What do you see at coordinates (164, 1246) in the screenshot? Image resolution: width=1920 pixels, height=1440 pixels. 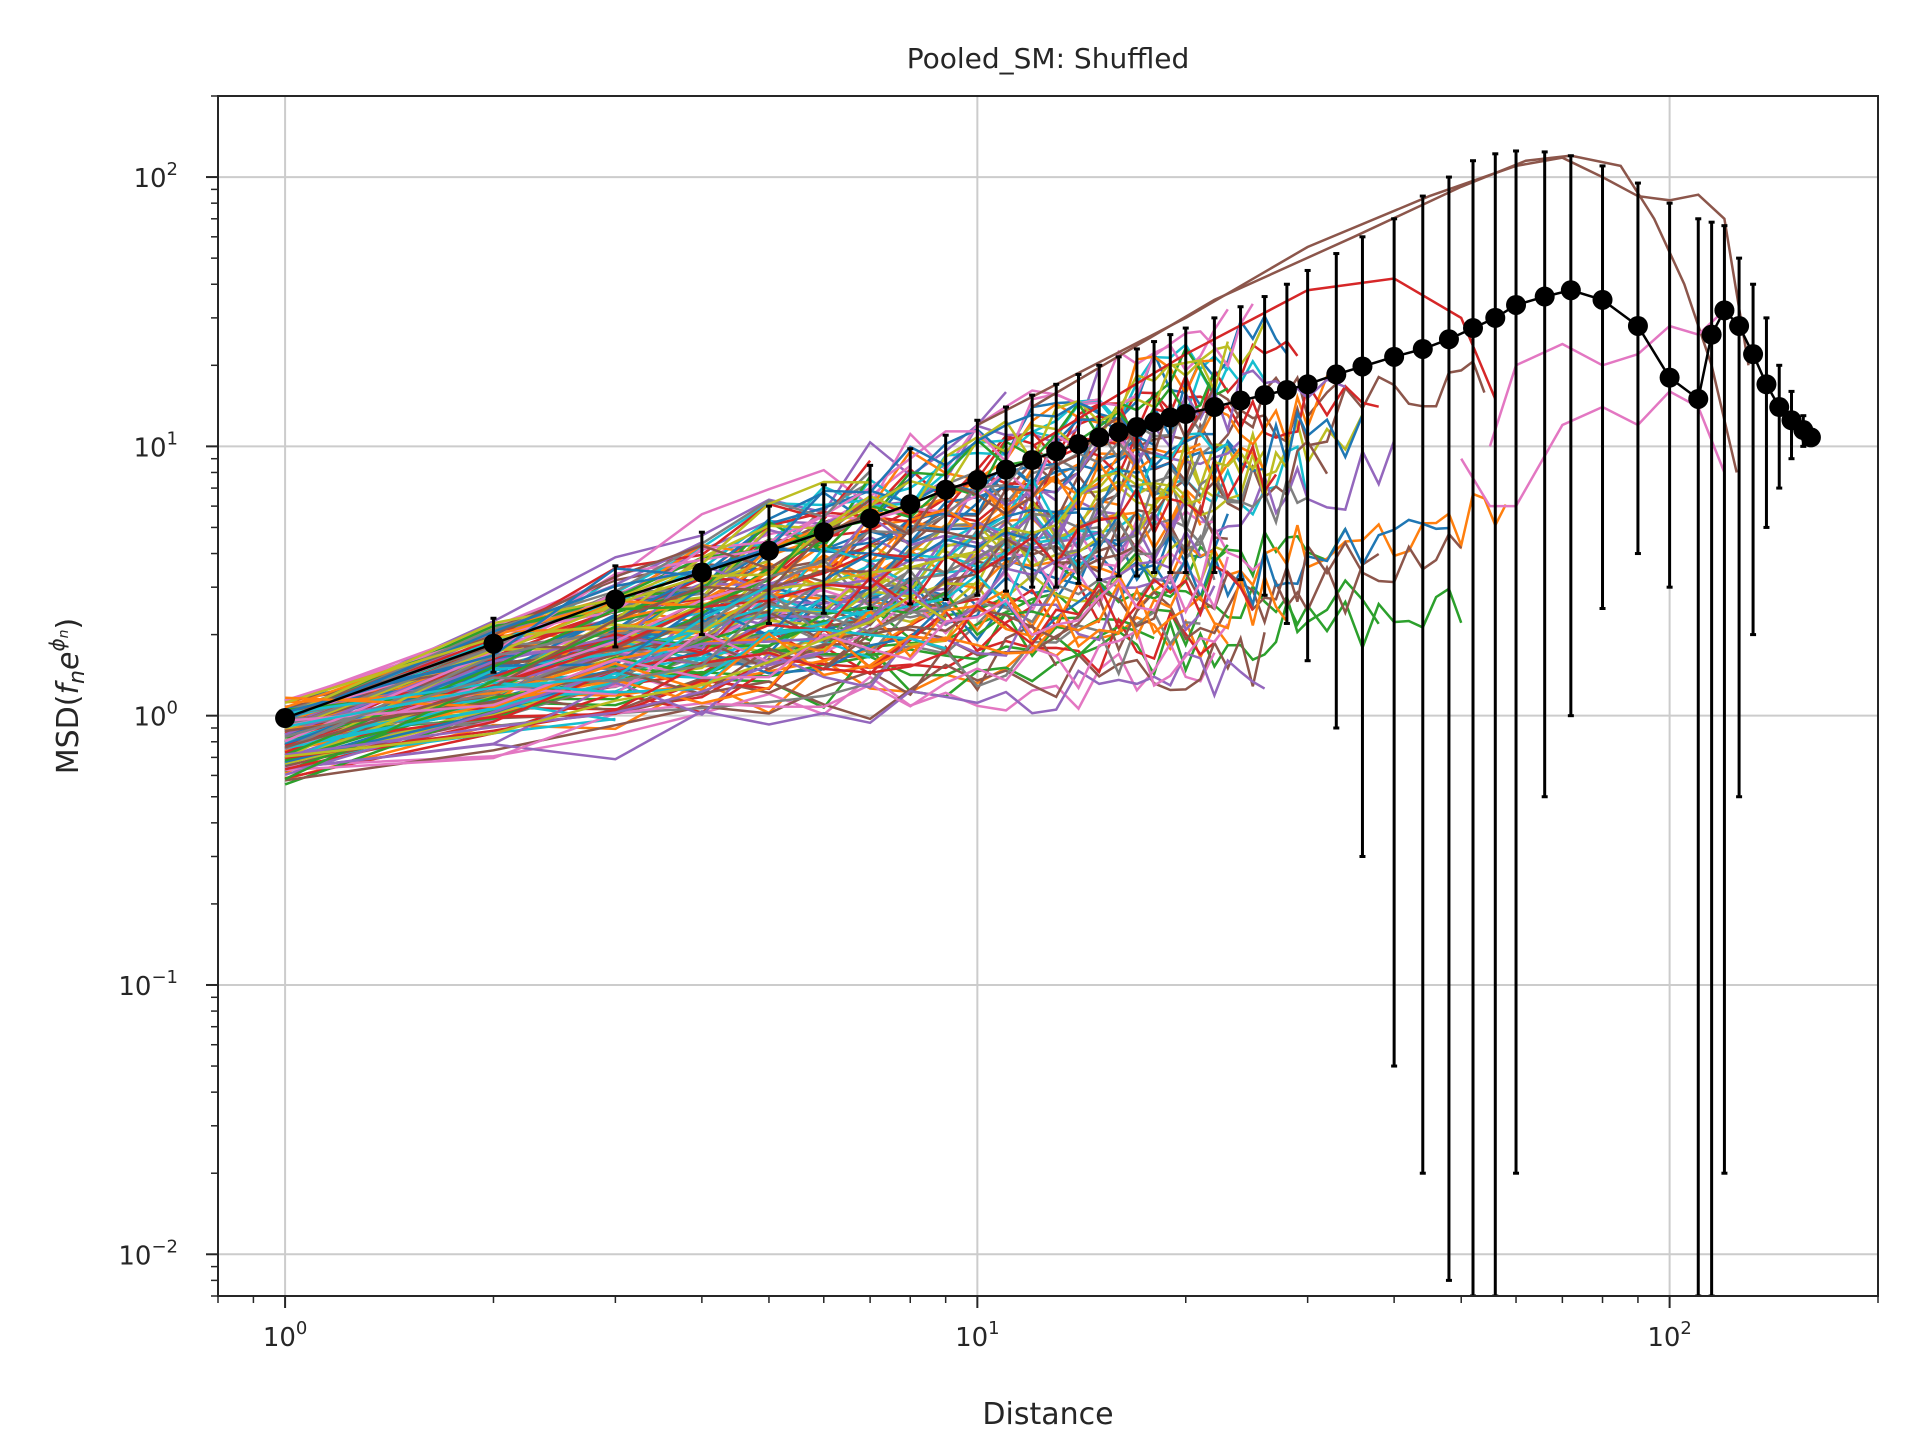 I see `y-tick-label-exponent: −2` at bounding box center [164, 1246].